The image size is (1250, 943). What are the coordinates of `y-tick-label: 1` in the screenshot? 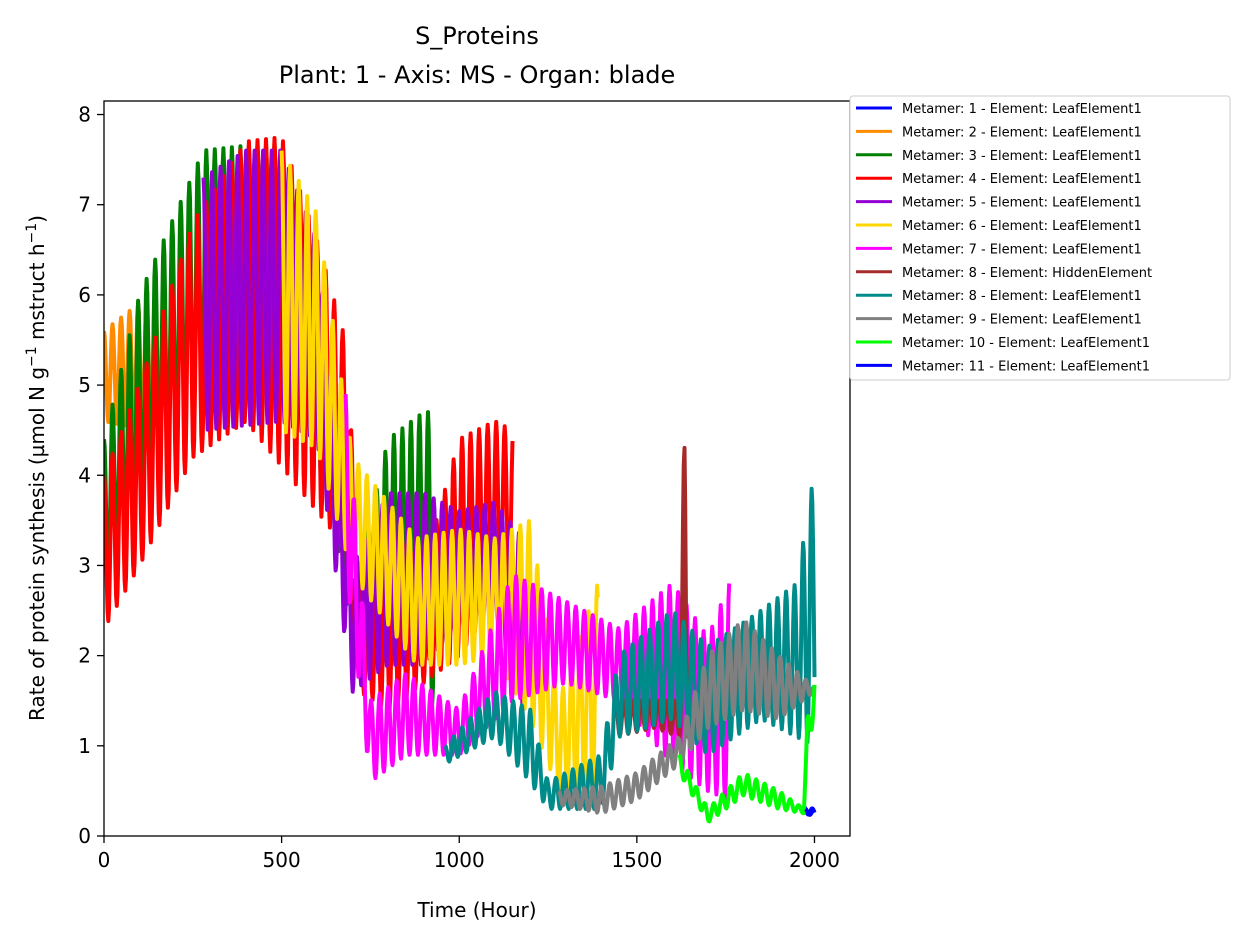 It's located at (84, 746).